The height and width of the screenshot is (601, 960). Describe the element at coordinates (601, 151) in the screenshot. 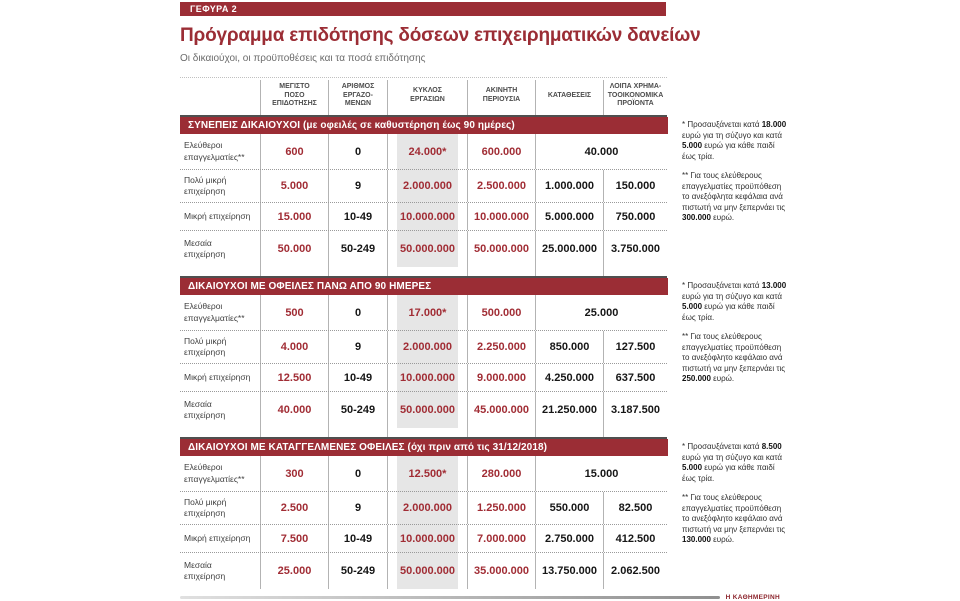

I see `cell-deposits-and-other-merged: 40.000` at that location.